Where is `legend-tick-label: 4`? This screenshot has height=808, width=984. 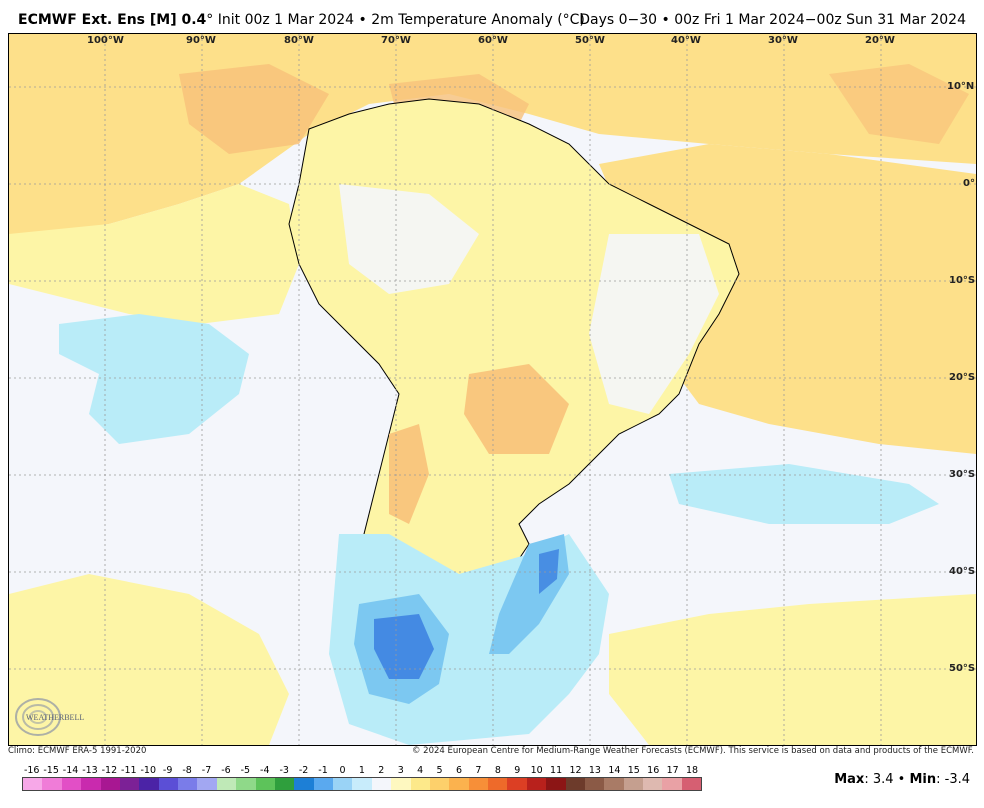
legend-tick-label: 4 is located at coordinates (420, 770).